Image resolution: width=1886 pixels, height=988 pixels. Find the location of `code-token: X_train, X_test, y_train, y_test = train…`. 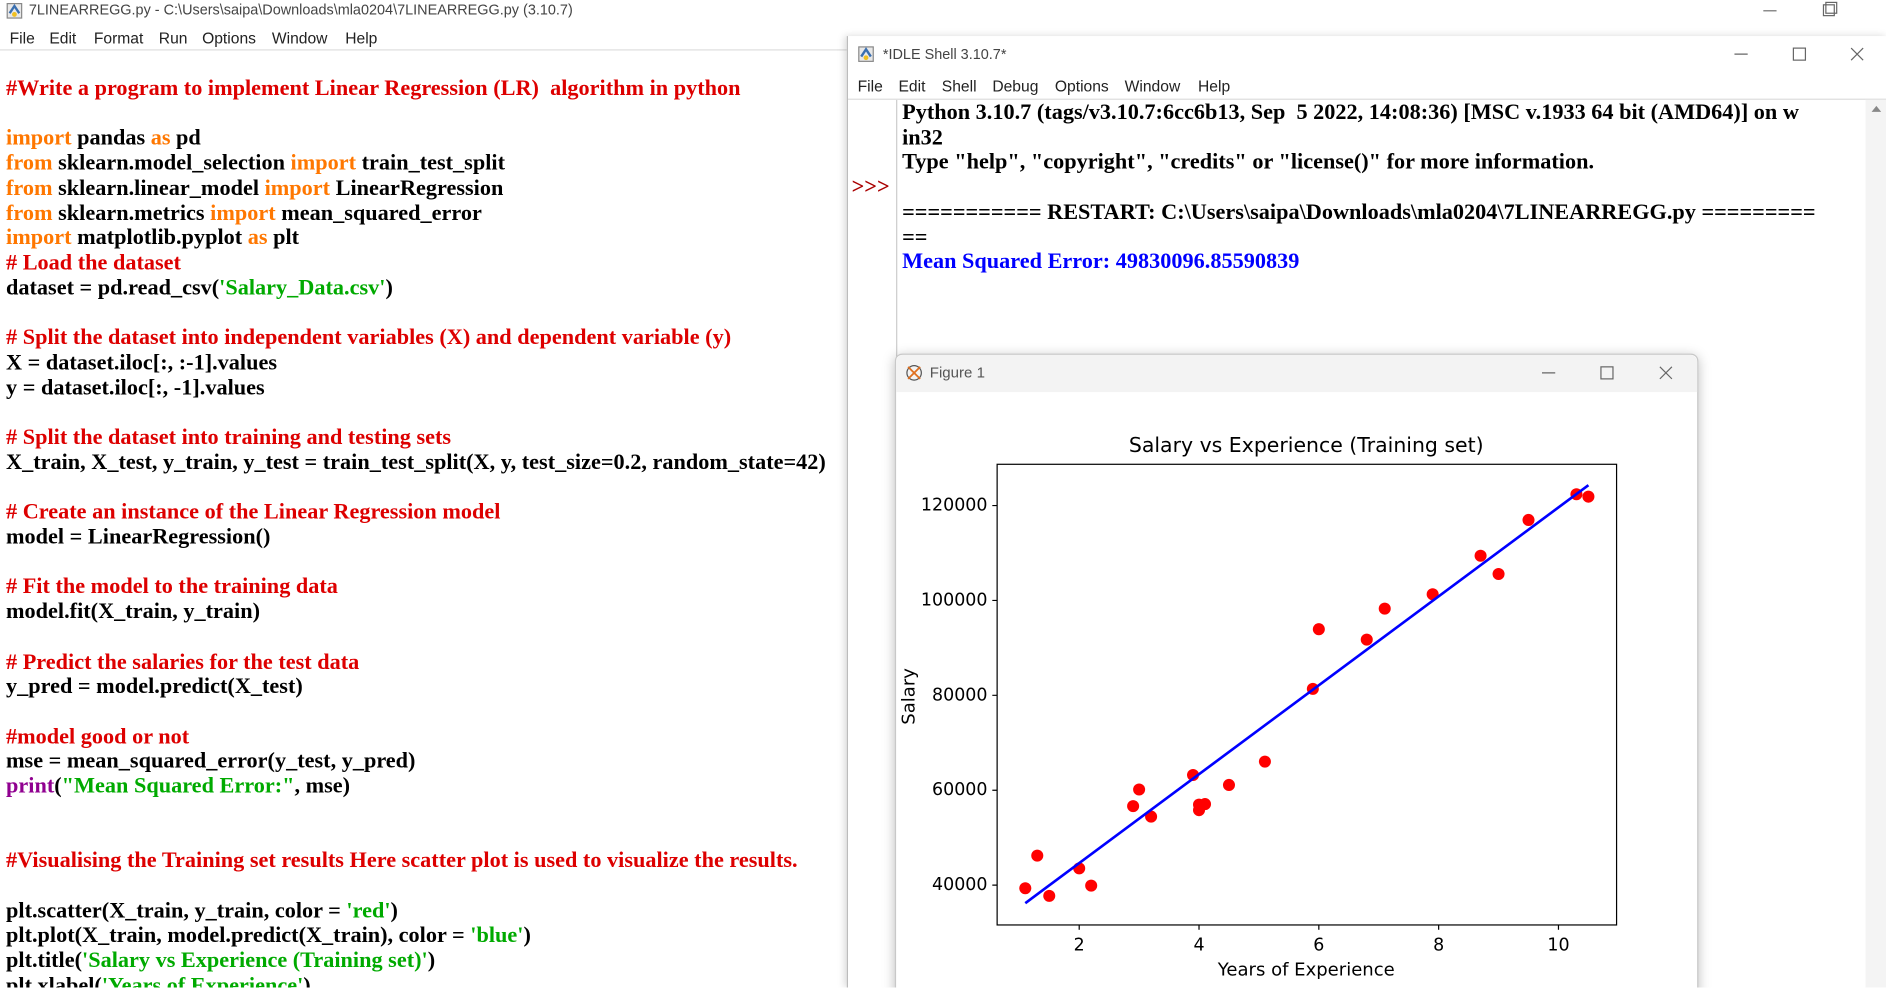

code-token: X_train, X_test, y_train, y_test = train… is located at coordinates (416, 462).